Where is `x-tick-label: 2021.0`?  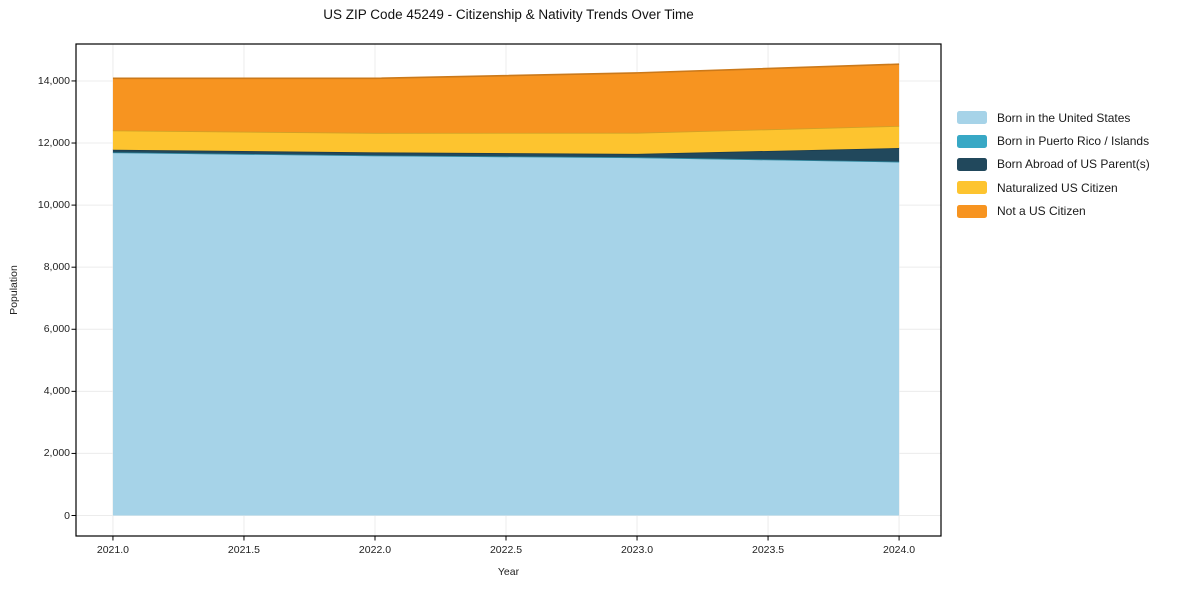
x-tick-label: 2021.0 is located at coordinates (112, 550).